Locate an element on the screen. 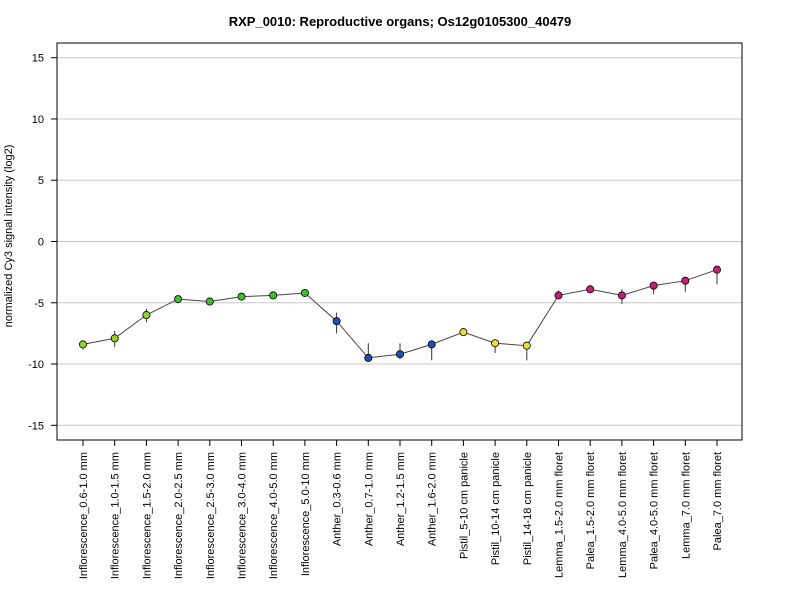 The height and width of the screenshot is (600, 800). y-axis-label: normalized Cy3 signal intensity (log2) is located at coordinates (9, 236).